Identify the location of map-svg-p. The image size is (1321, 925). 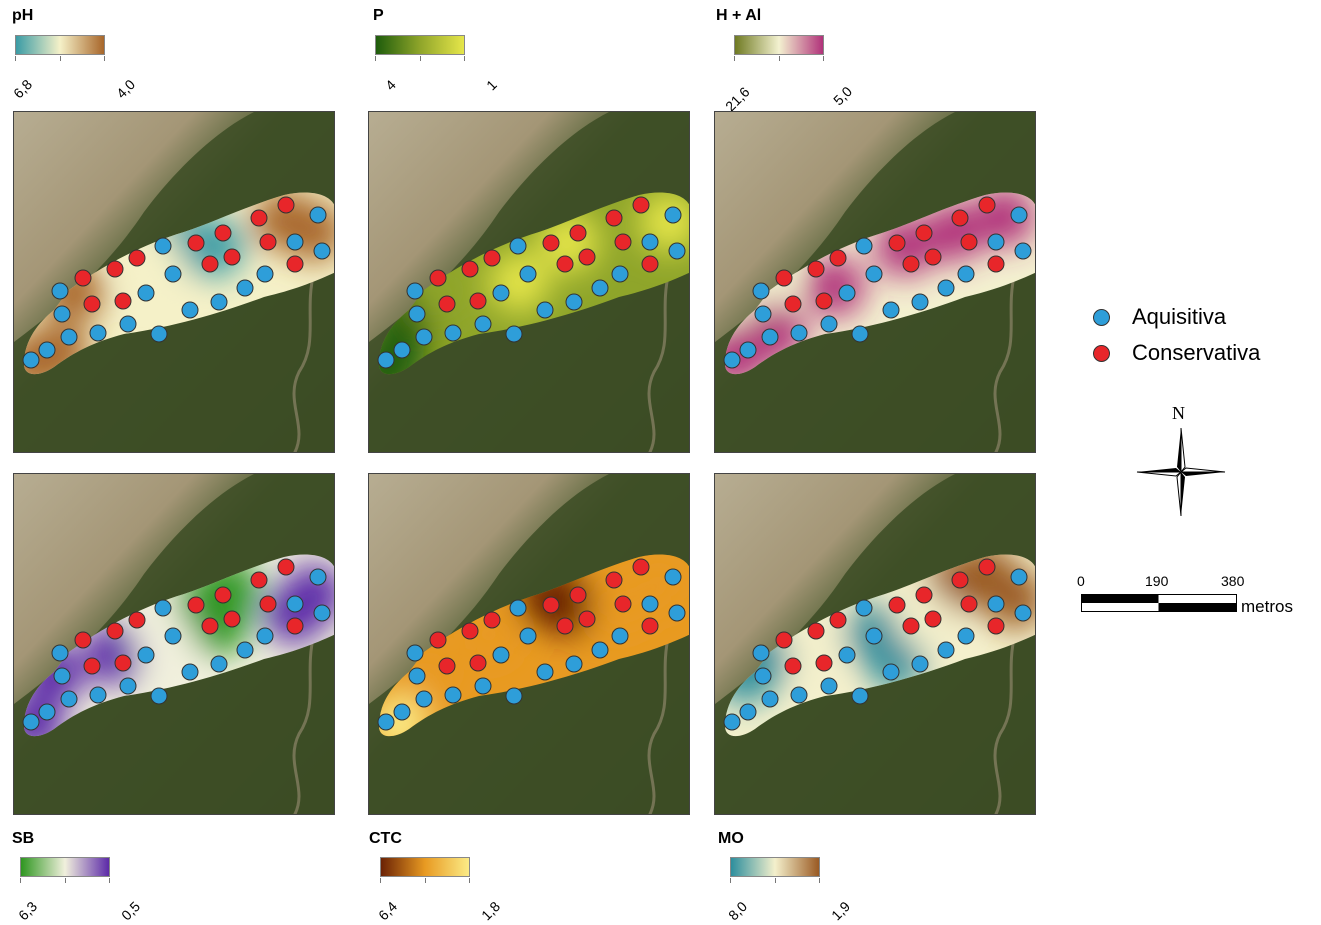
(529, 282).